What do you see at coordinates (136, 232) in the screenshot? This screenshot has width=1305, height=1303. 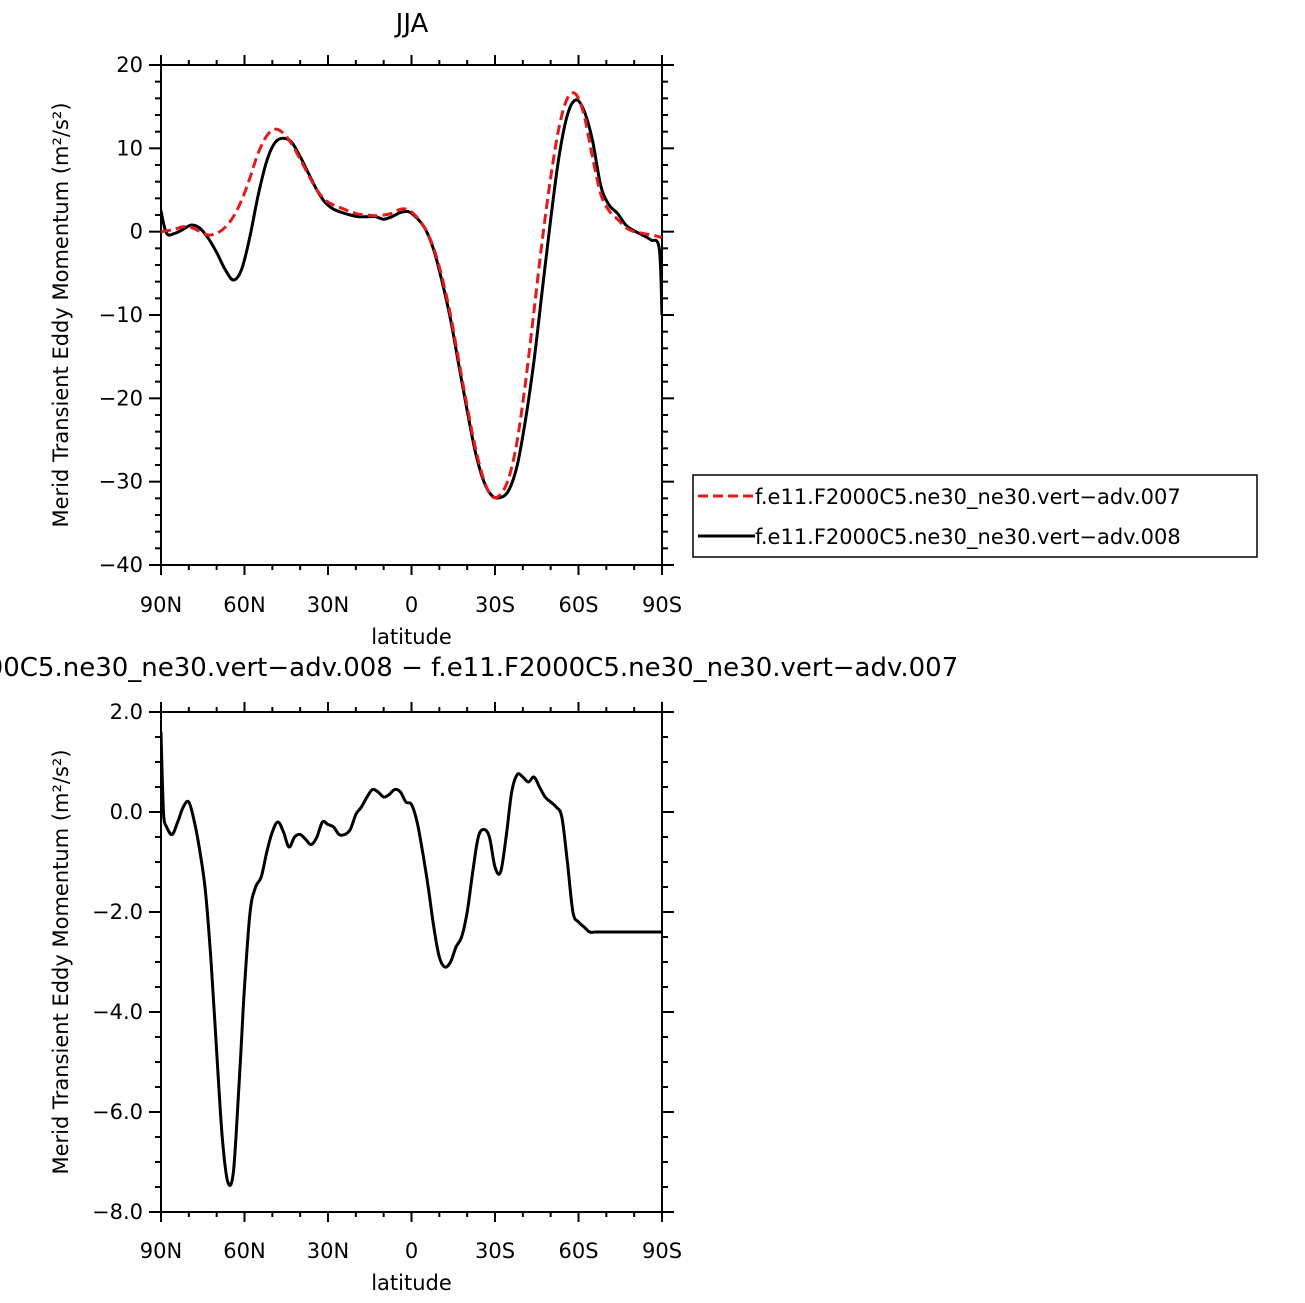 I see `y-tick-label: 0` at bounding box center [136, 232].